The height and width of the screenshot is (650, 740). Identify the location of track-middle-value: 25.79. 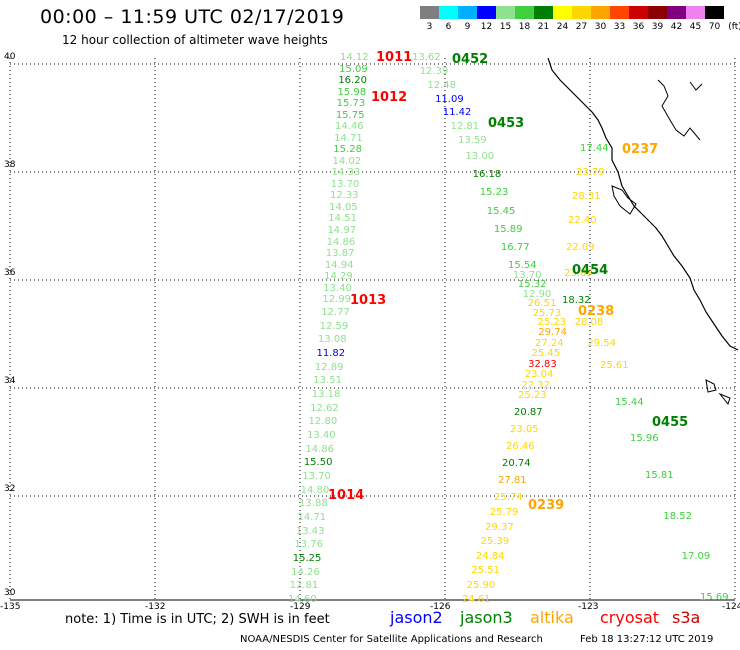
(504, 513).